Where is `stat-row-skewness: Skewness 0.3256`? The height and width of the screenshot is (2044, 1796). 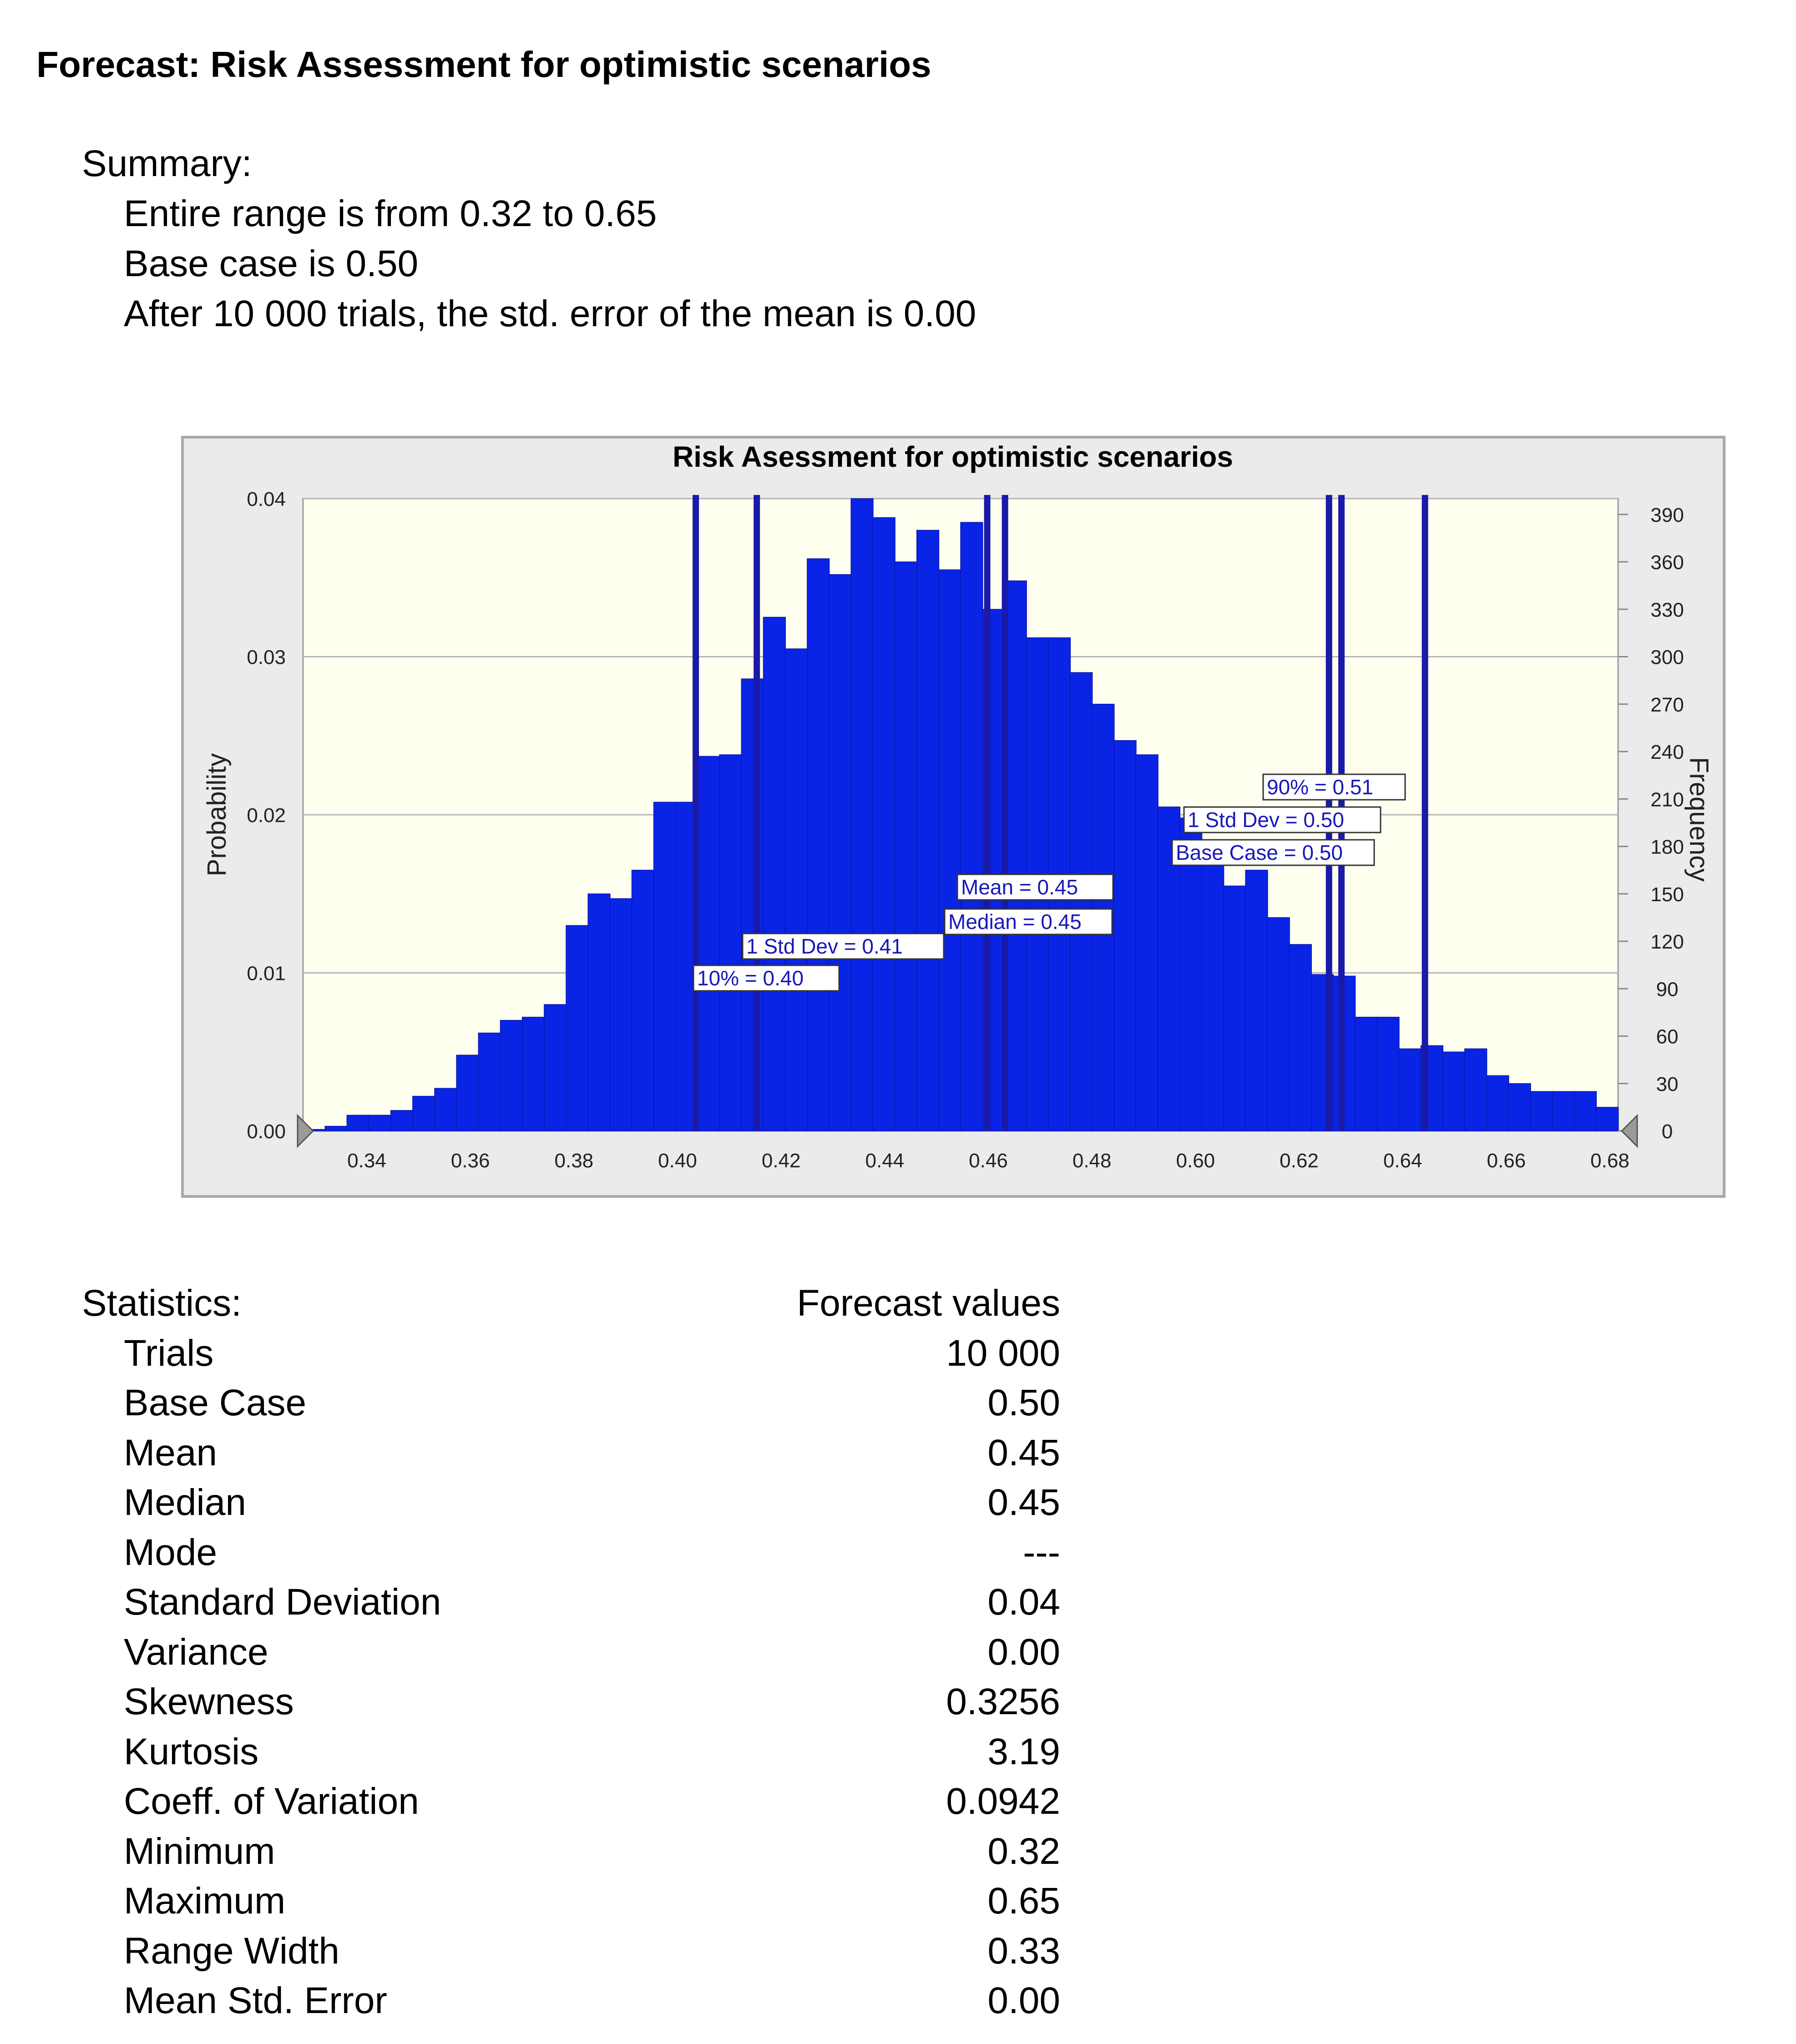 stat-row-skewness: Skewness 0.3256 is located at coordinates (571, 1702).